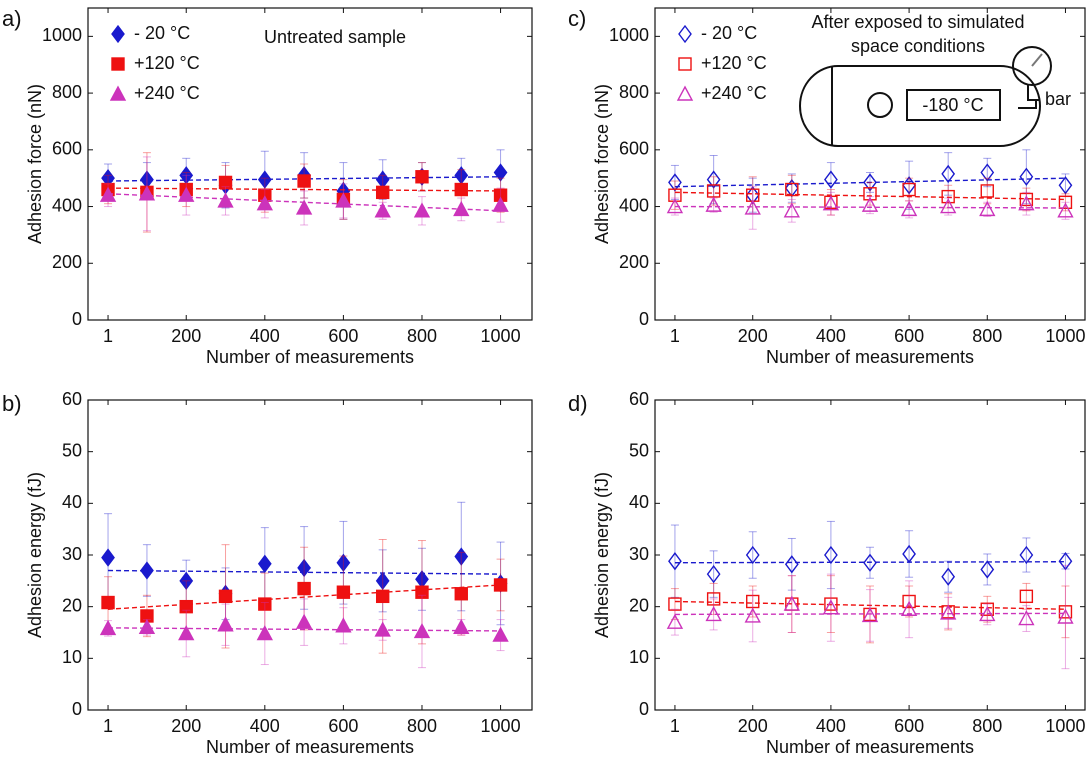 This screenshot has height=765, width=1091. Describe the element at coordinates (920, 106) in the screenshot. I see `chamber` at that location.